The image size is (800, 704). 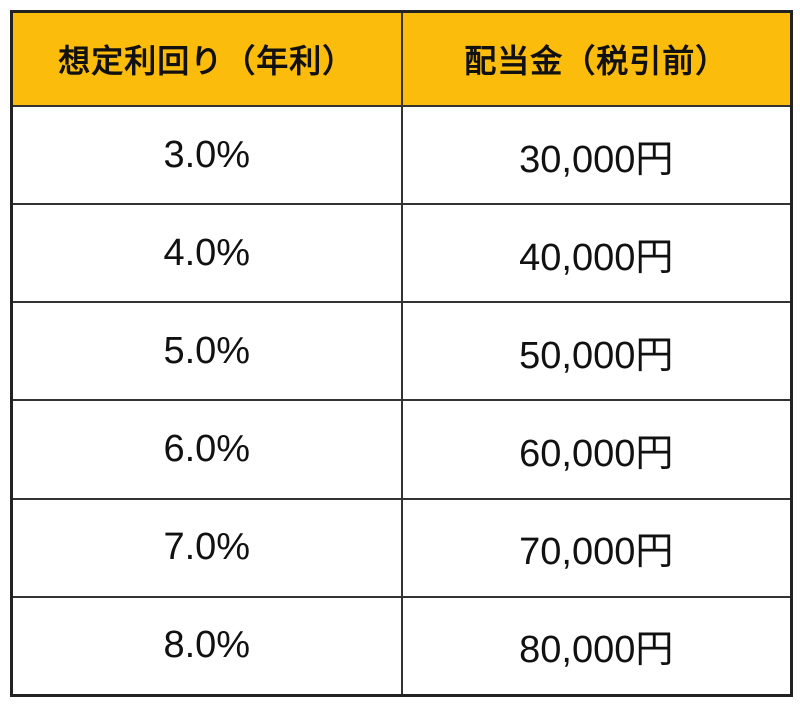 I want to click on dividend-cell: 30,000円, so click(x=596, y=155).